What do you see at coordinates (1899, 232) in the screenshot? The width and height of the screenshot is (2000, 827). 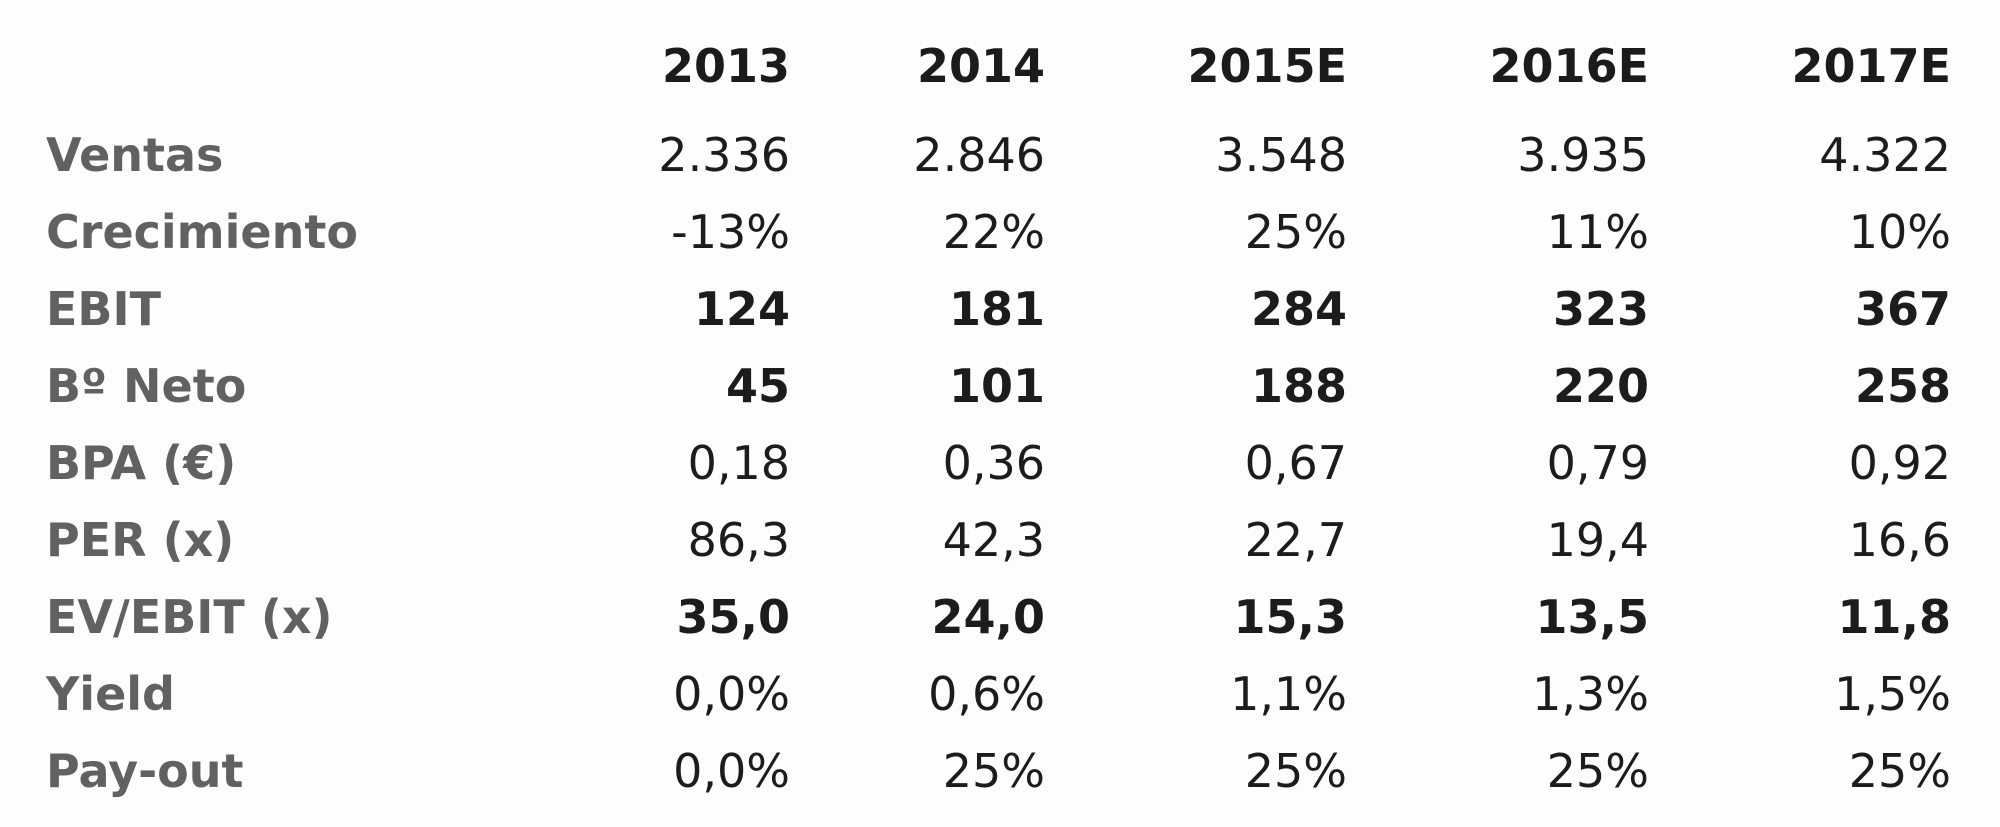 I see `cell-value: 10%` at bounding box center [1899, 232].